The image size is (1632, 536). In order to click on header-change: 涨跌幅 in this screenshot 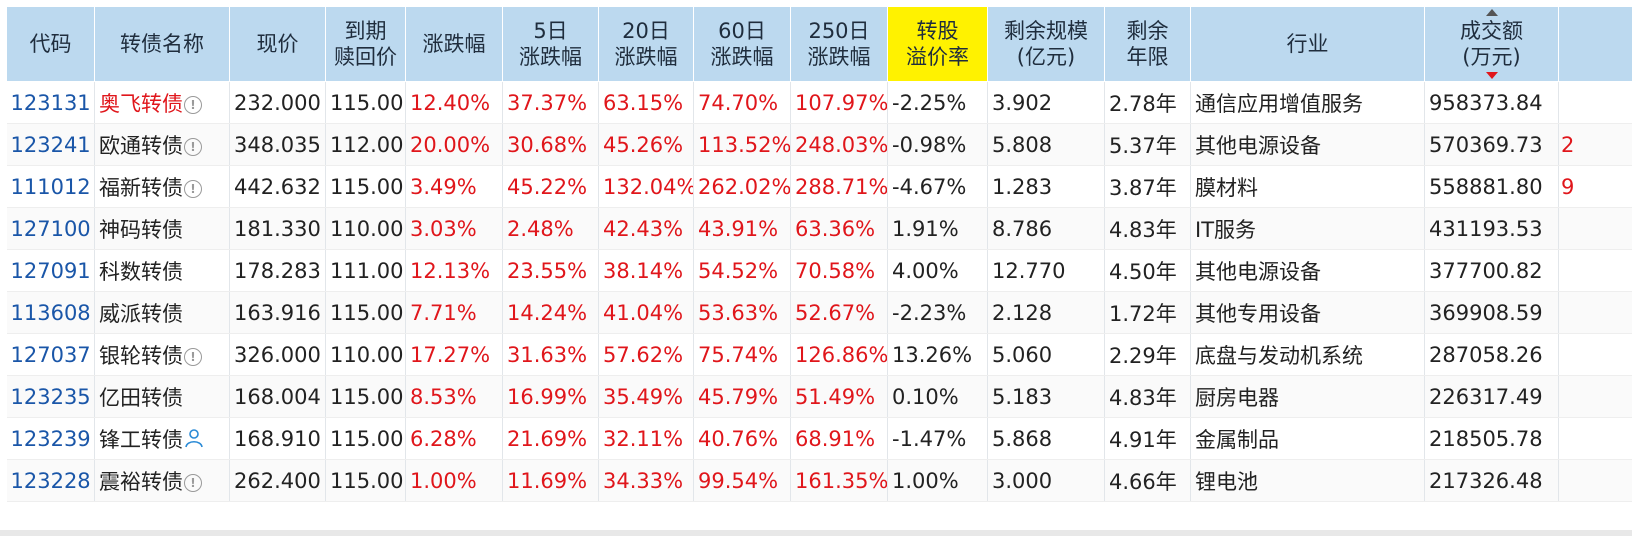, I will do `click(454, 44)`.